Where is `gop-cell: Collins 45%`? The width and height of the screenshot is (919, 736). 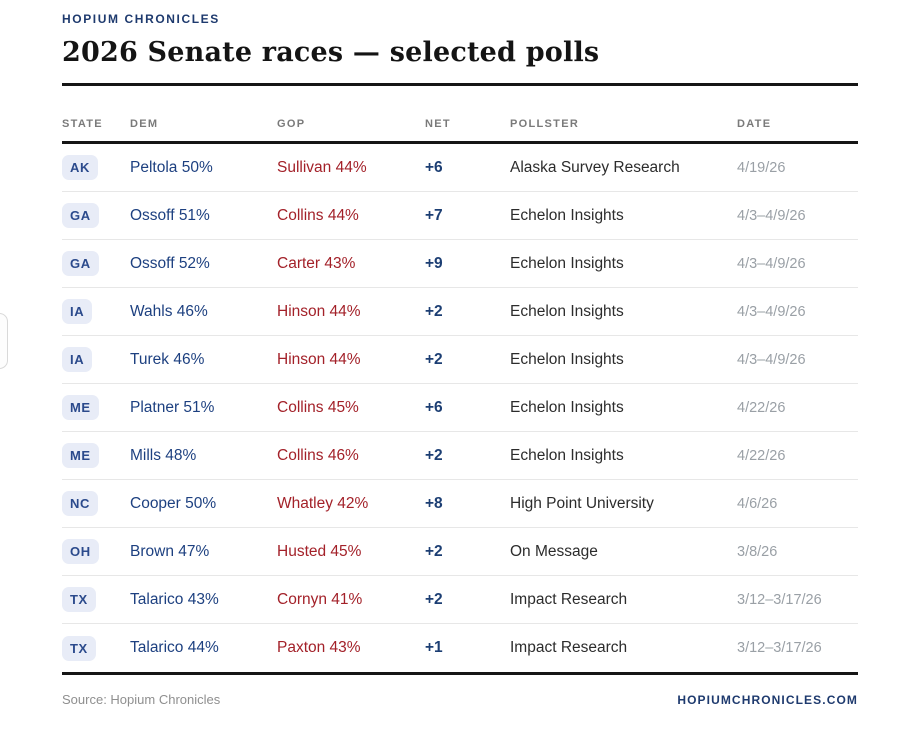 gop-cell: Collins 45% is located at coordinates (318, 407).